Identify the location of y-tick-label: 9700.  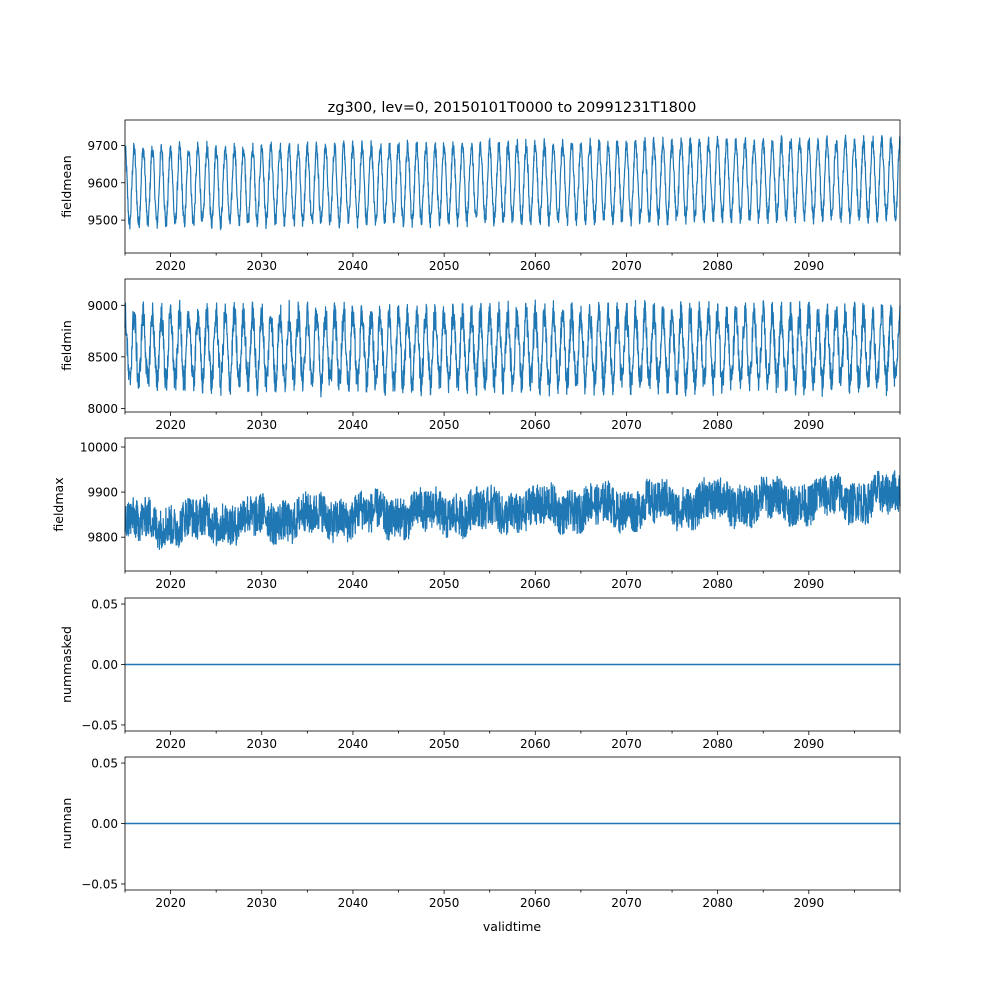
(102, 146).